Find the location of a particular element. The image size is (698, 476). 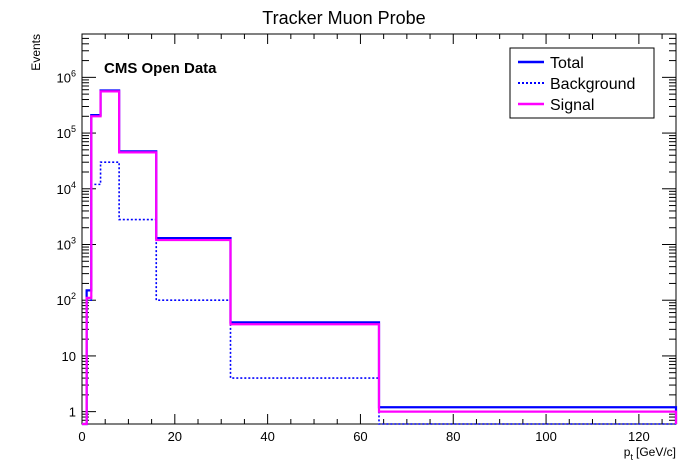

cms-open-data-annotation: CMS Open Data is located at coordinates (160, 68).